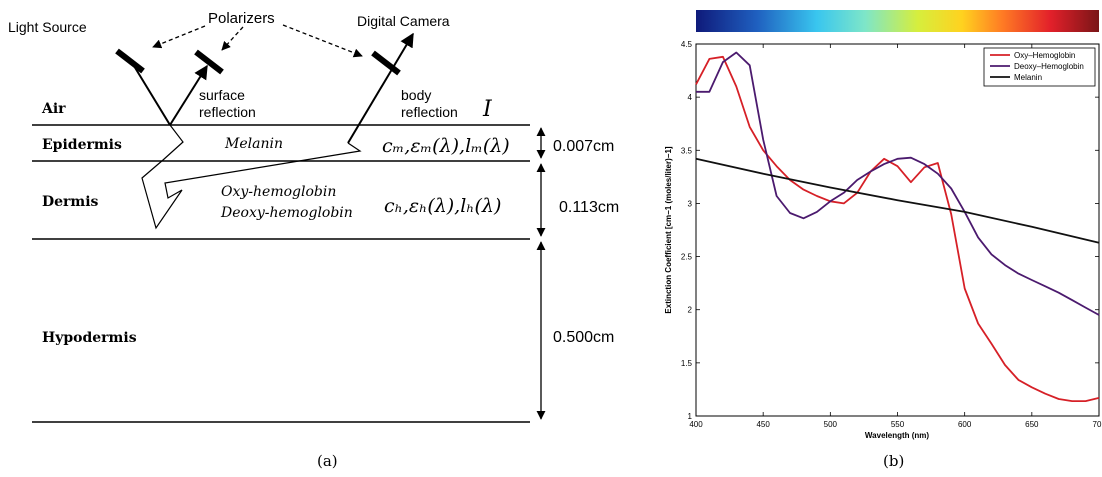 This screenshot has width=1102, height=477. Describe the element at coordinates (696, 424) in the screenshot. I see `x-tick-label: 400` at that location.